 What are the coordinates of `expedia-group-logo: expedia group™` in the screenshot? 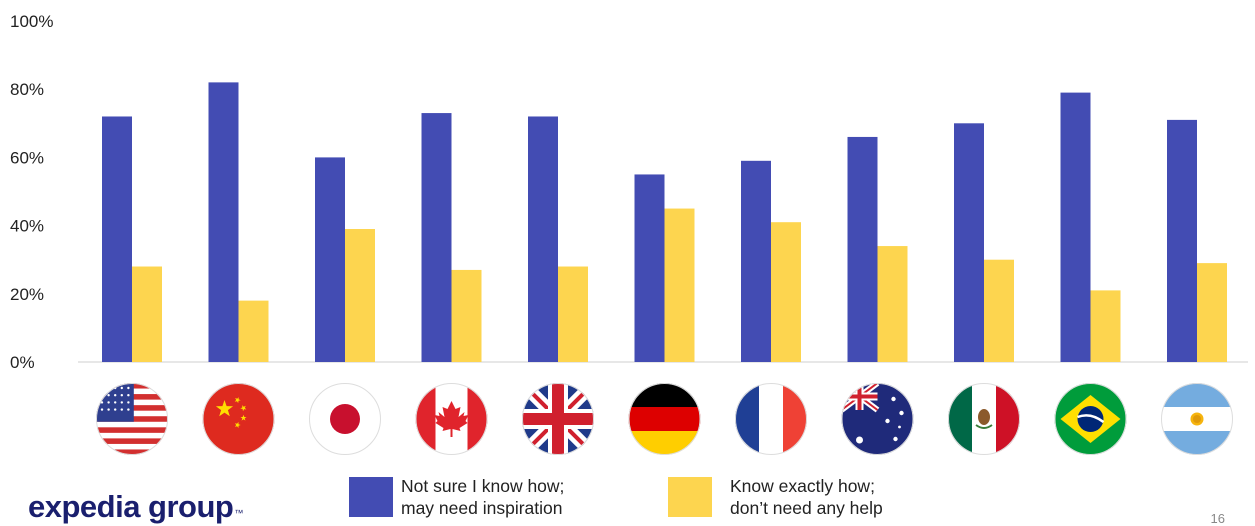 It's located at (135, 507).